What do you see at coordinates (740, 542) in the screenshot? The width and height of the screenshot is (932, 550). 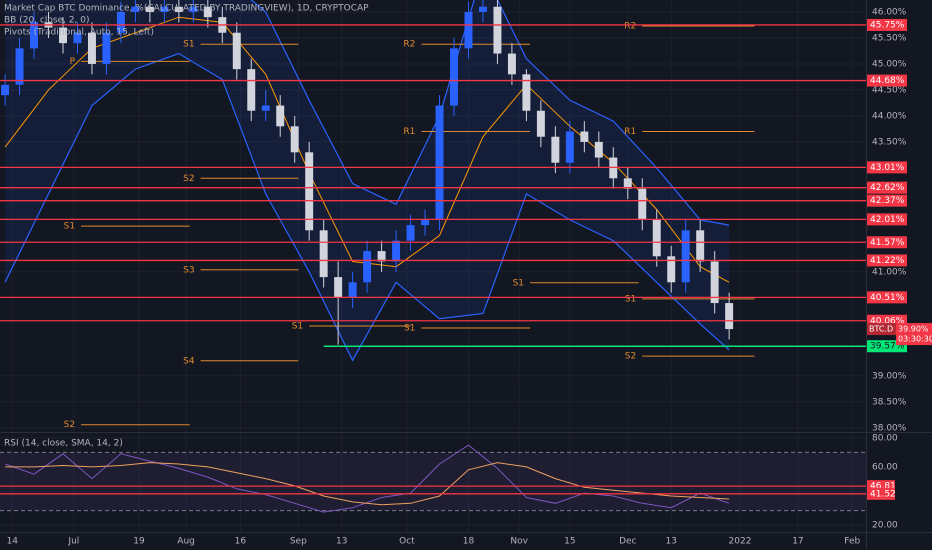 I see `x-tick-label: 2022` at bounding box center [740, 542].